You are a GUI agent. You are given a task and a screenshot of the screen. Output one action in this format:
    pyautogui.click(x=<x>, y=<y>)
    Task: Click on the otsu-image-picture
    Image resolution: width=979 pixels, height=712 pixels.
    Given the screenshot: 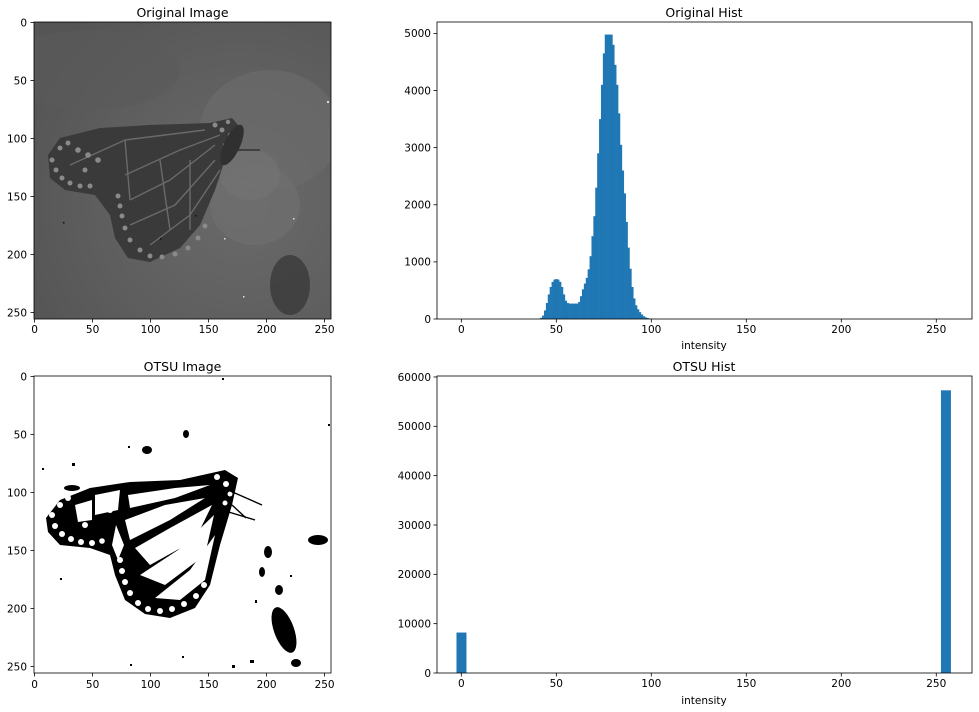 What is the action you would take?
    pyautogui.click(x=182, y=524)
    